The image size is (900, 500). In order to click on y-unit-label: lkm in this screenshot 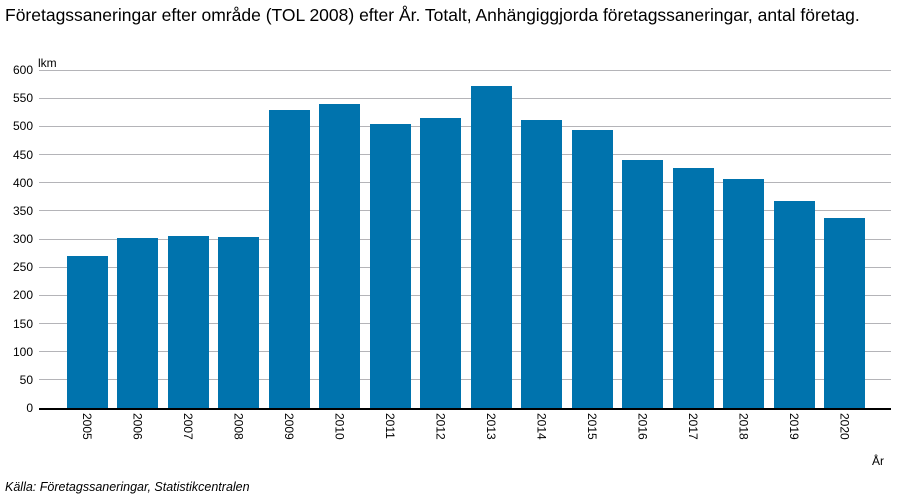, I will do `click(47, 63)`.